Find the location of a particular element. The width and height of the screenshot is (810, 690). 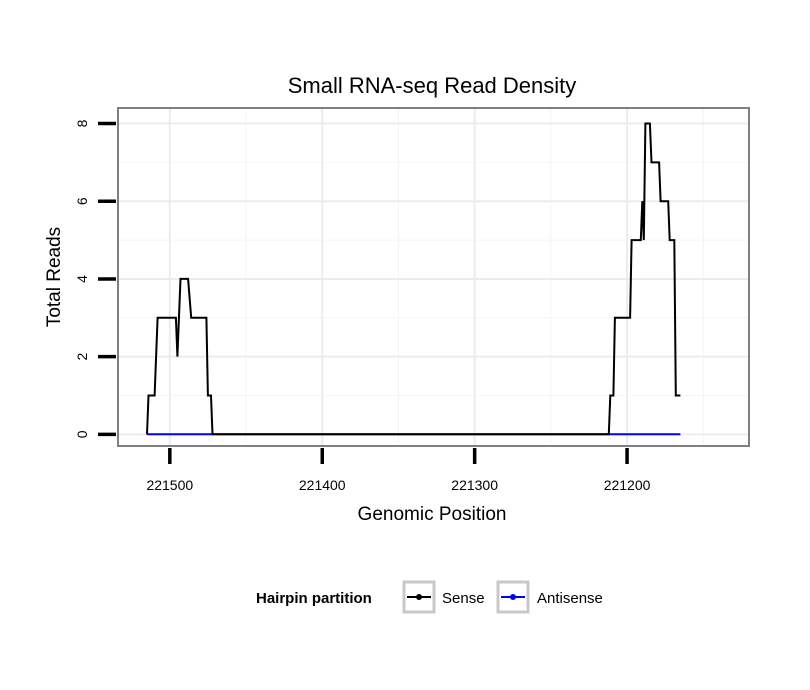

x-axis: 221500 221400 221300 221200 is located at coordinates (398, 470).